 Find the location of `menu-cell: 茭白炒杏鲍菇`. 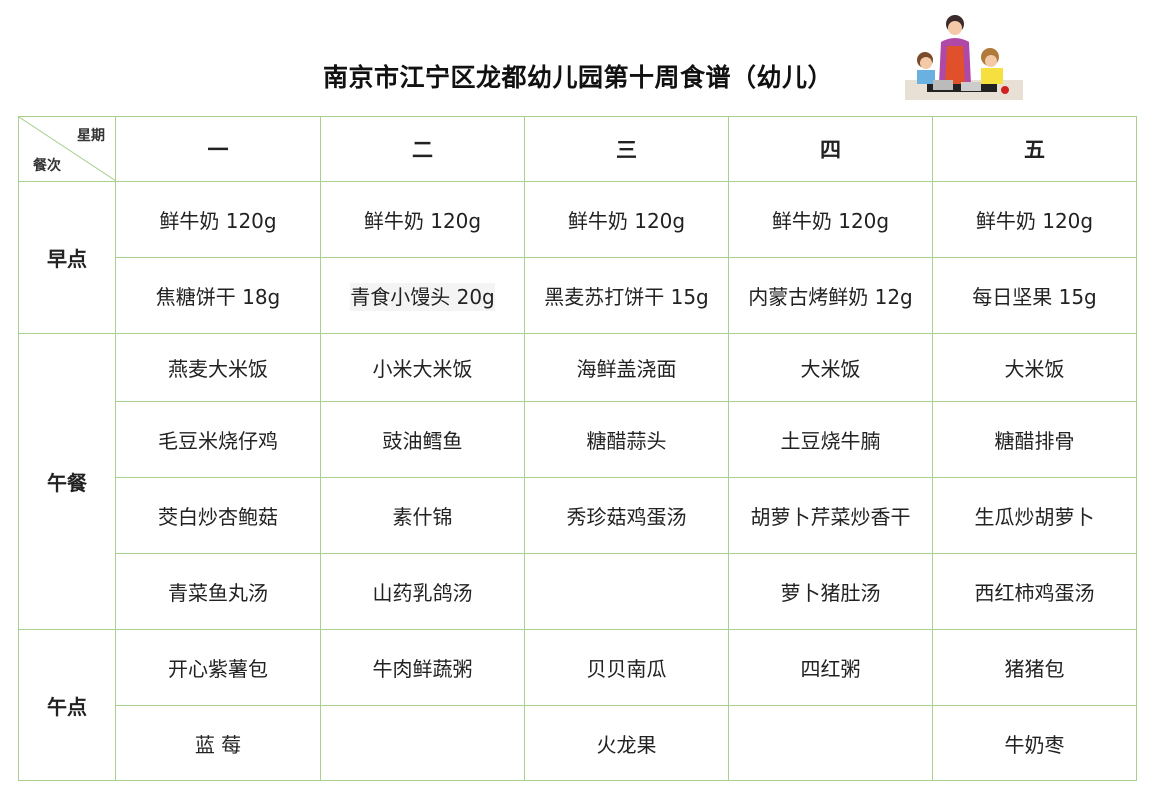

menu-cell: 茭白炒杏鲍菇 is located at coordinates (218, 515).